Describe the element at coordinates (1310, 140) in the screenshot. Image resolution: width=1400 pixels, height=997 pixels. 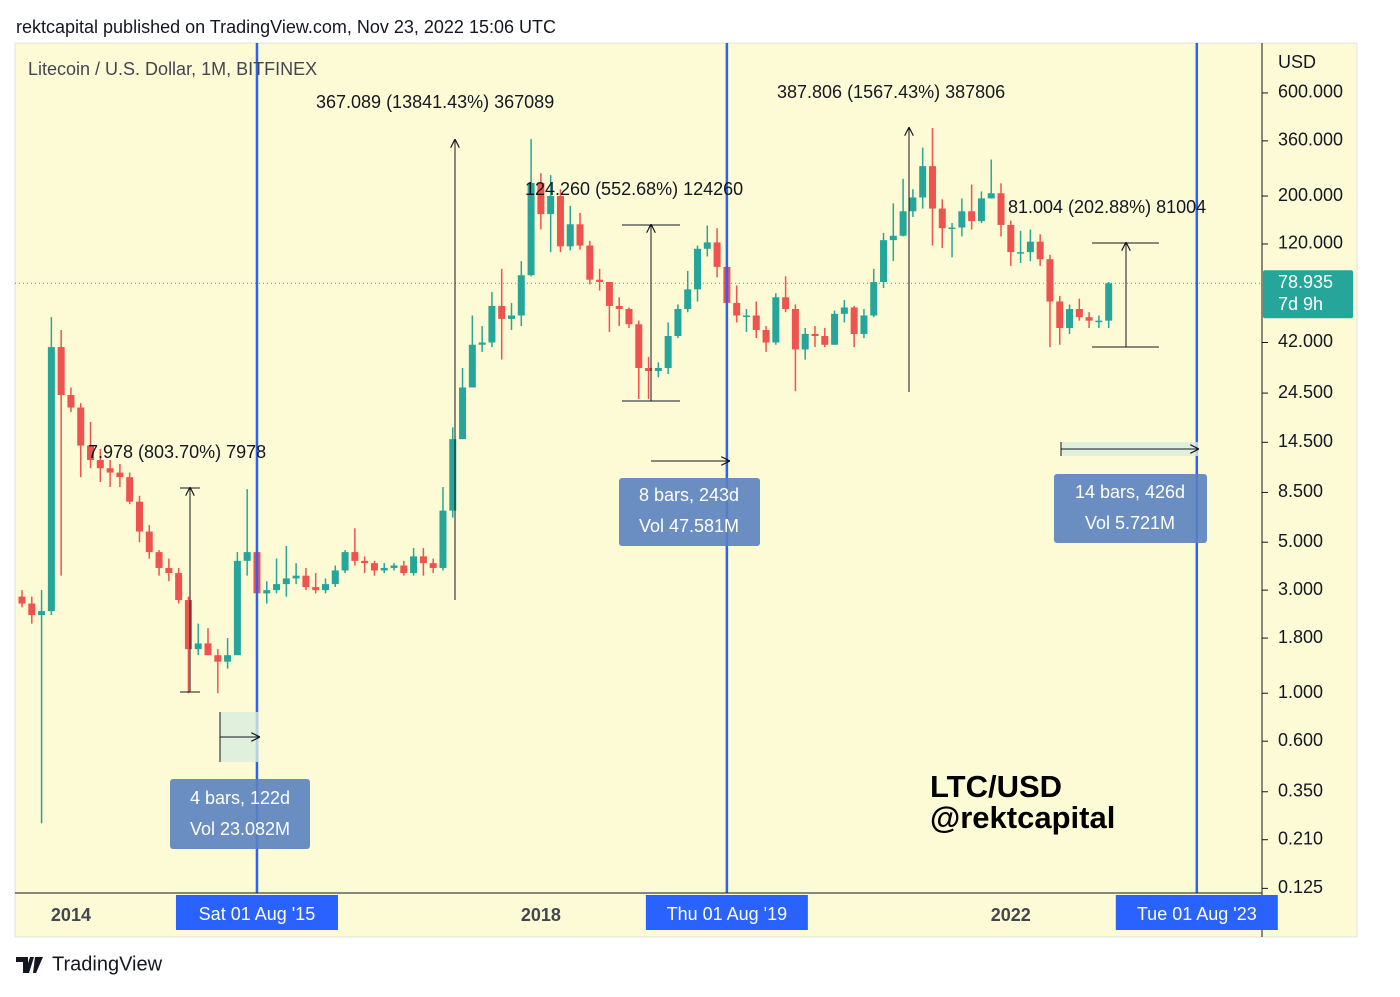
I see `y-tick-label: 360.000` at that location.